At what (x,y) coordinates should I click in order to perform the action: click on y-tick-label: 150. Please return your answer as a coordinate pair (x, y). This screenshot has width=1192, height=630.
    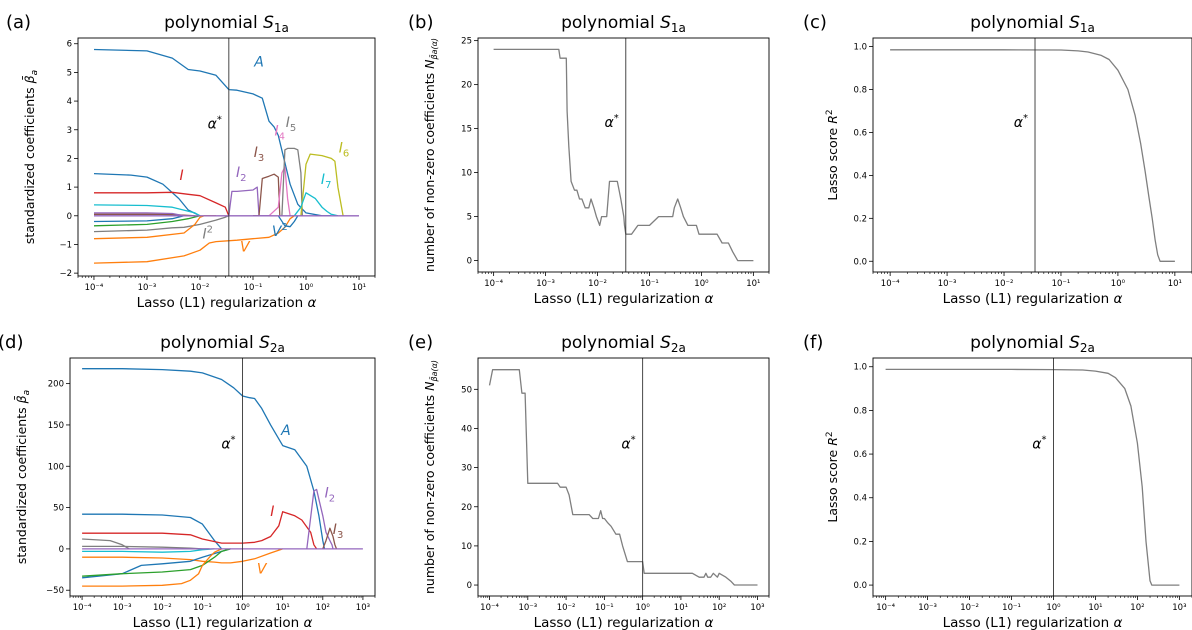
    Looking at the image, I should click on (56, 426).